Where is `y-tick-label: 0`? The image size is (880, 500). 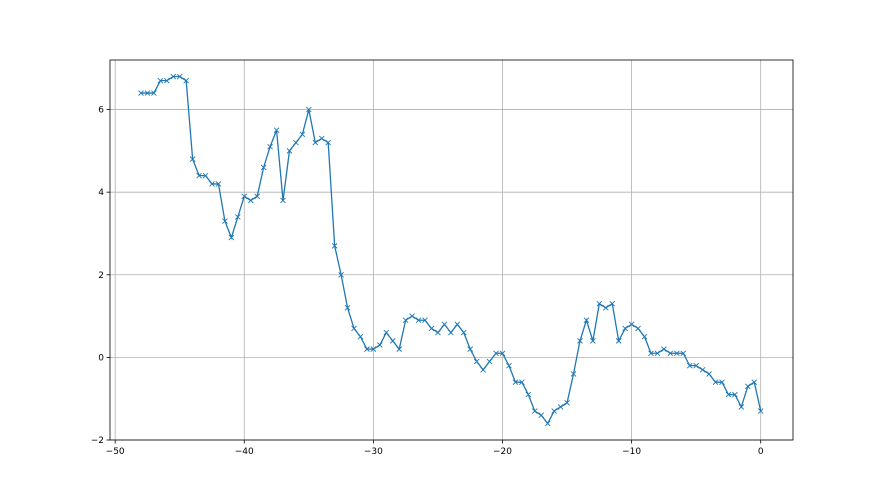 y-tick-label: 0 is located at coordinates (101, 358).